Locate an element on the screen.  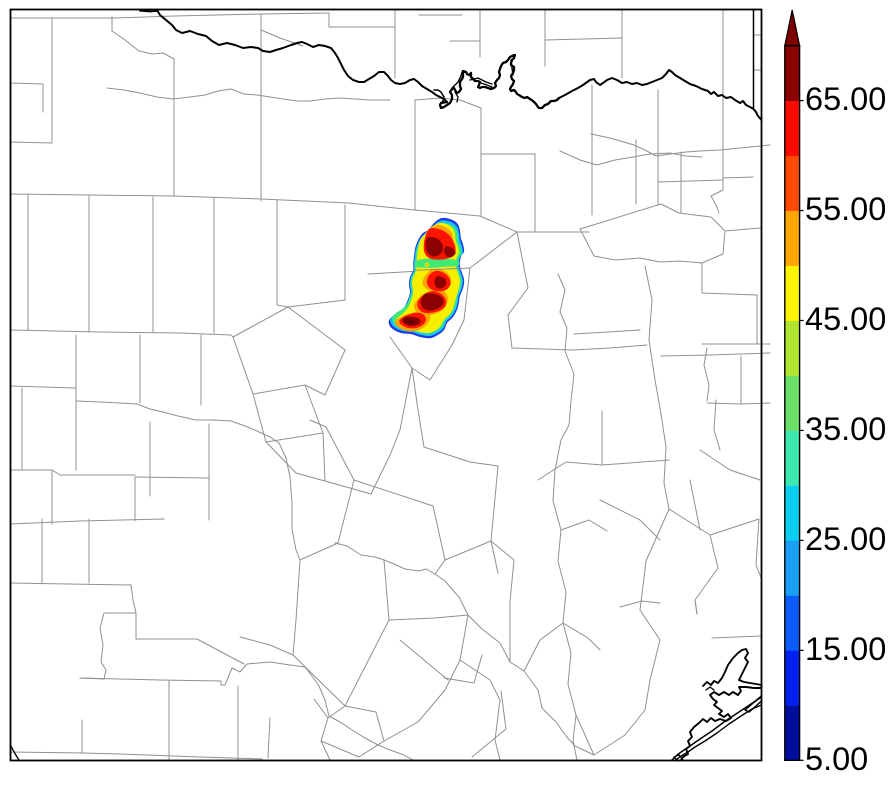
svg-text: 5.00 is located at coordinates (836, 759).